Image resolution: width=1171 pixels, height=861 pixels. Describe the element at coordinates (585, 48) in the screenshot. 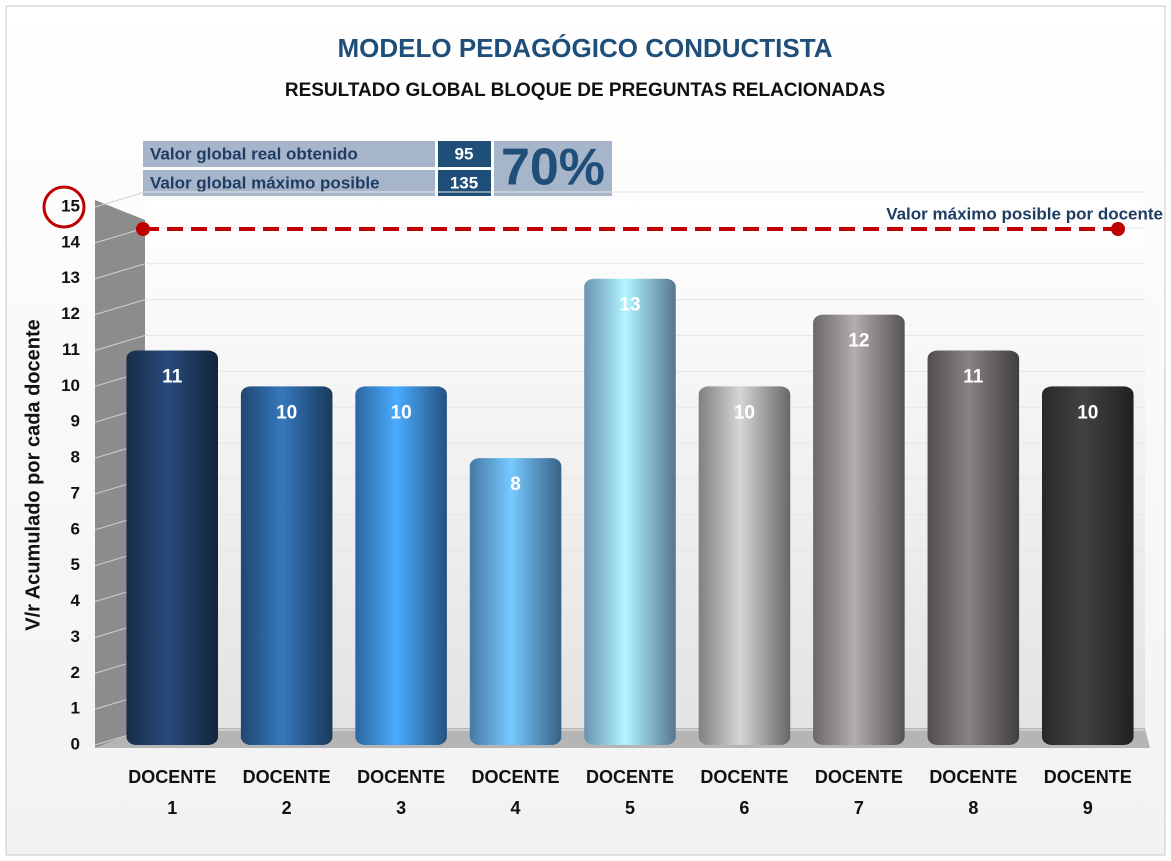

I see `chart-title: MODELO PEDAGÓGICO CONDUCTISTA` at that location.